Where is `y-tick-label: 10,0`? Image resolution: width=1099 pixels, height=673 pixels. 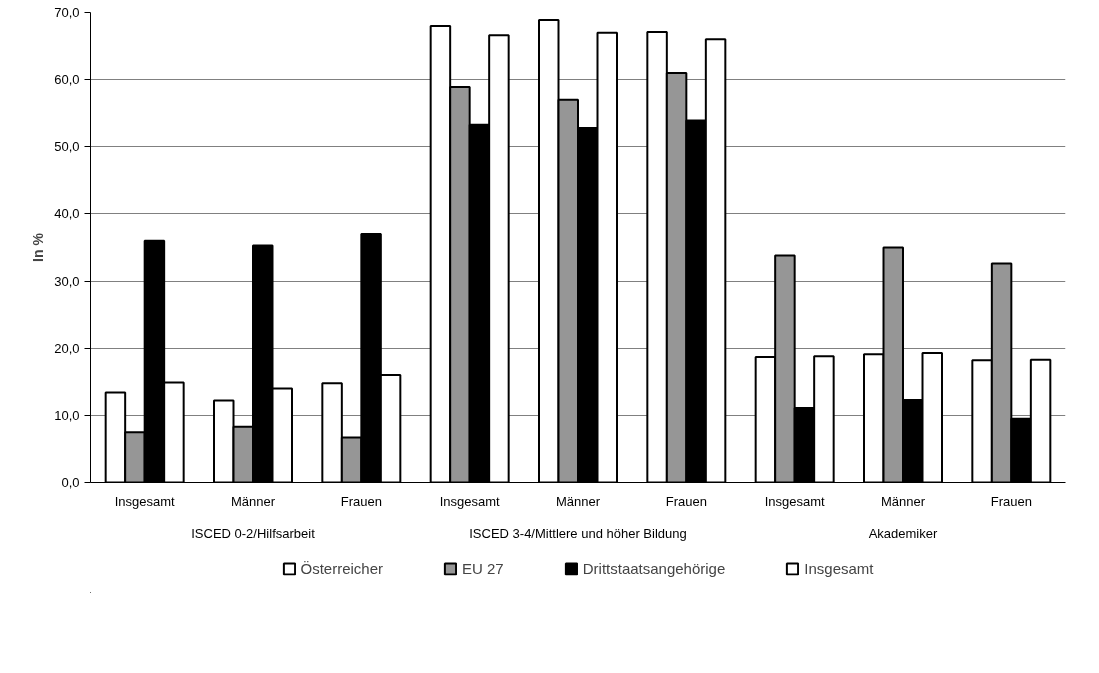 y-tick-label: 10,0 is located at coordinates (67, 415).